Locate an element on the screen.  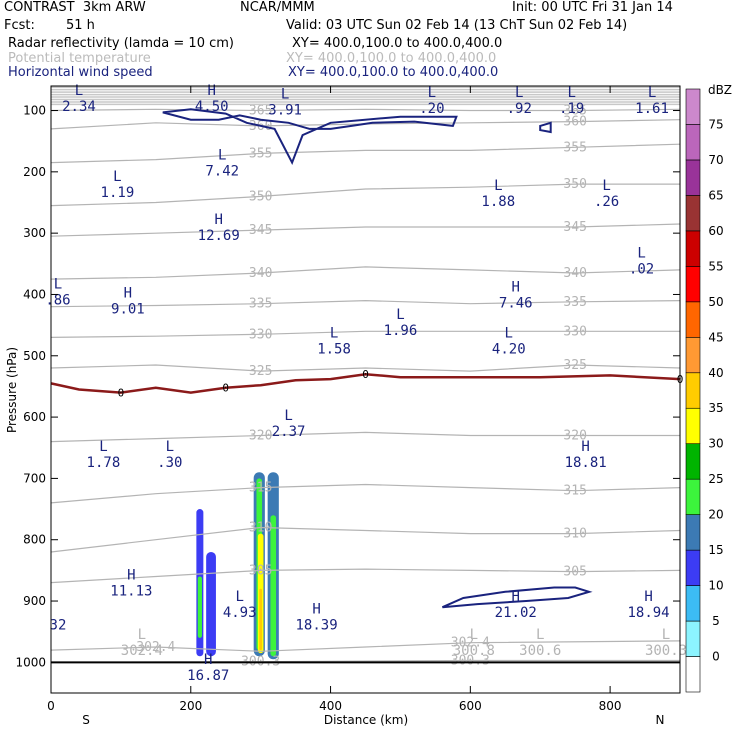
south-label: S is located at coordinates (86, 720).